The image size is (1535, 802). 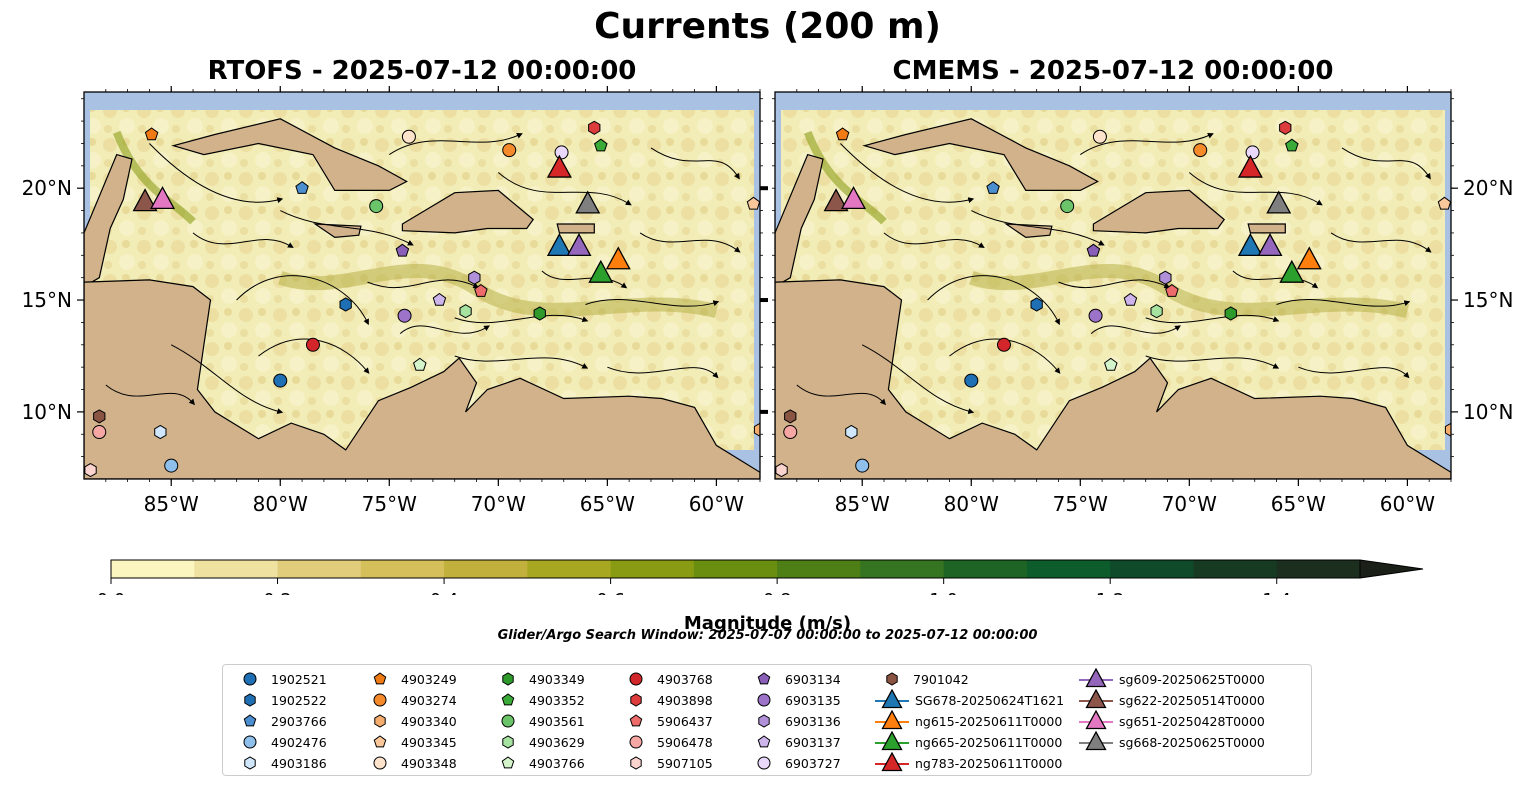 I want to click on legend-triangle, so click(x=1096, y=698).